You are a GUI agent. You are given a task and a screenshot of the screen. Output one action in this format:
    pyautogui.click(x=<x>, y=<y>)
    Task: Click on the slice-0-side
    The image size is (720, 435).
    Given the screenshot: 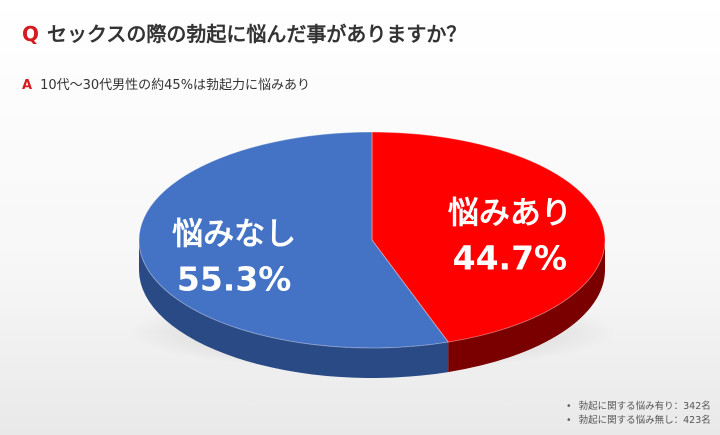 What is the action you would take?
    pyautogui.click(x=526, y=306)
    